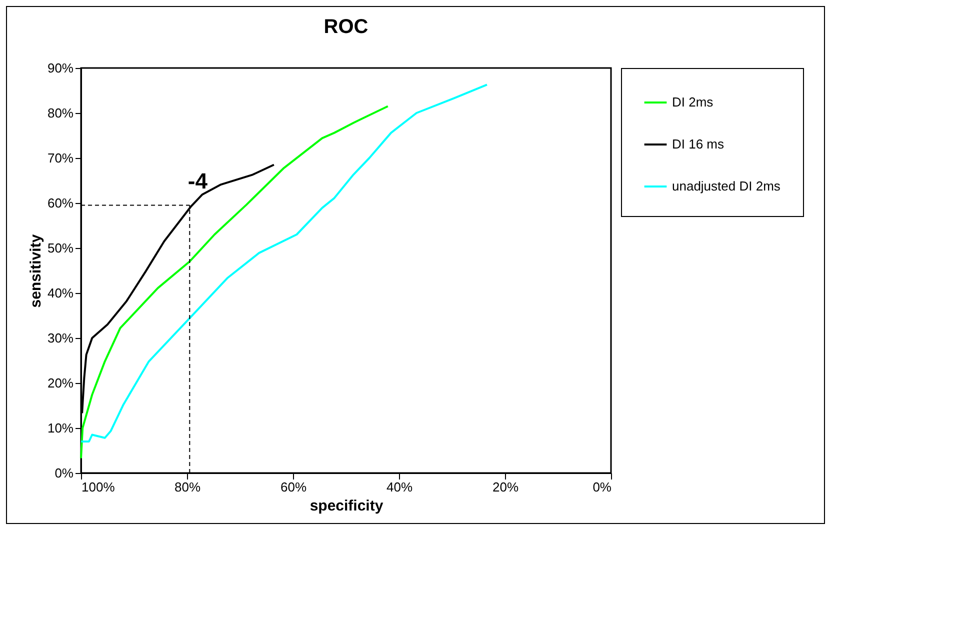 The image size is (977, 637). What do you see at coordinates (505, 487) in the screenshot?
I see `x-tick-label: 20%` at bounding box center [505, 487].